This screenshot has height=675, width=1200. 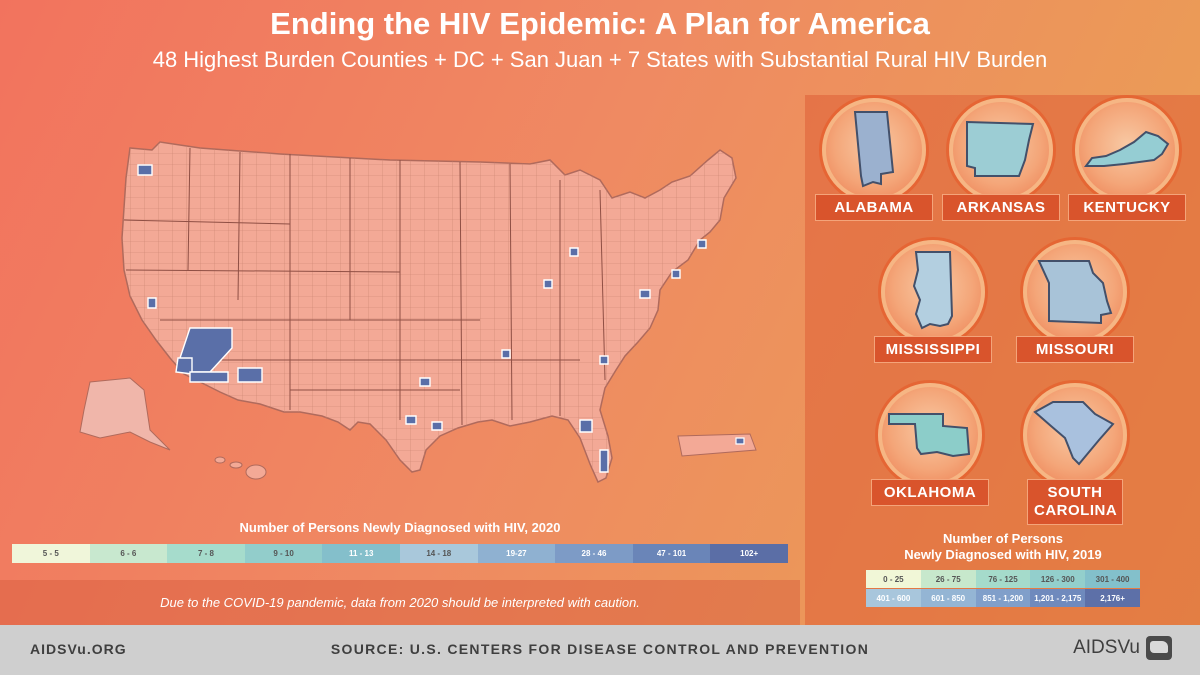 I want to click on footer-site-link: AIDSVu.ORG, so click(x=78, y=649).